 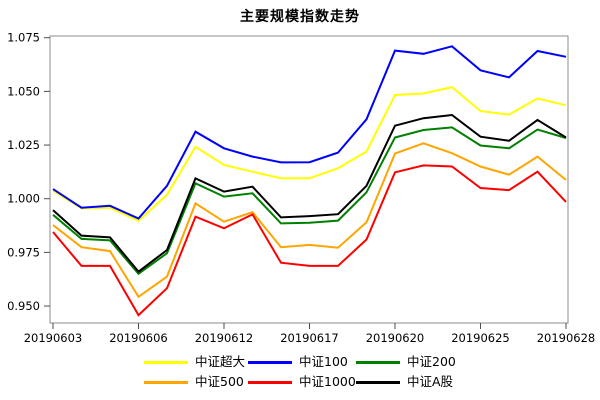 I want to click on y-axis-label: 1.025, so click(x=23, y=145).